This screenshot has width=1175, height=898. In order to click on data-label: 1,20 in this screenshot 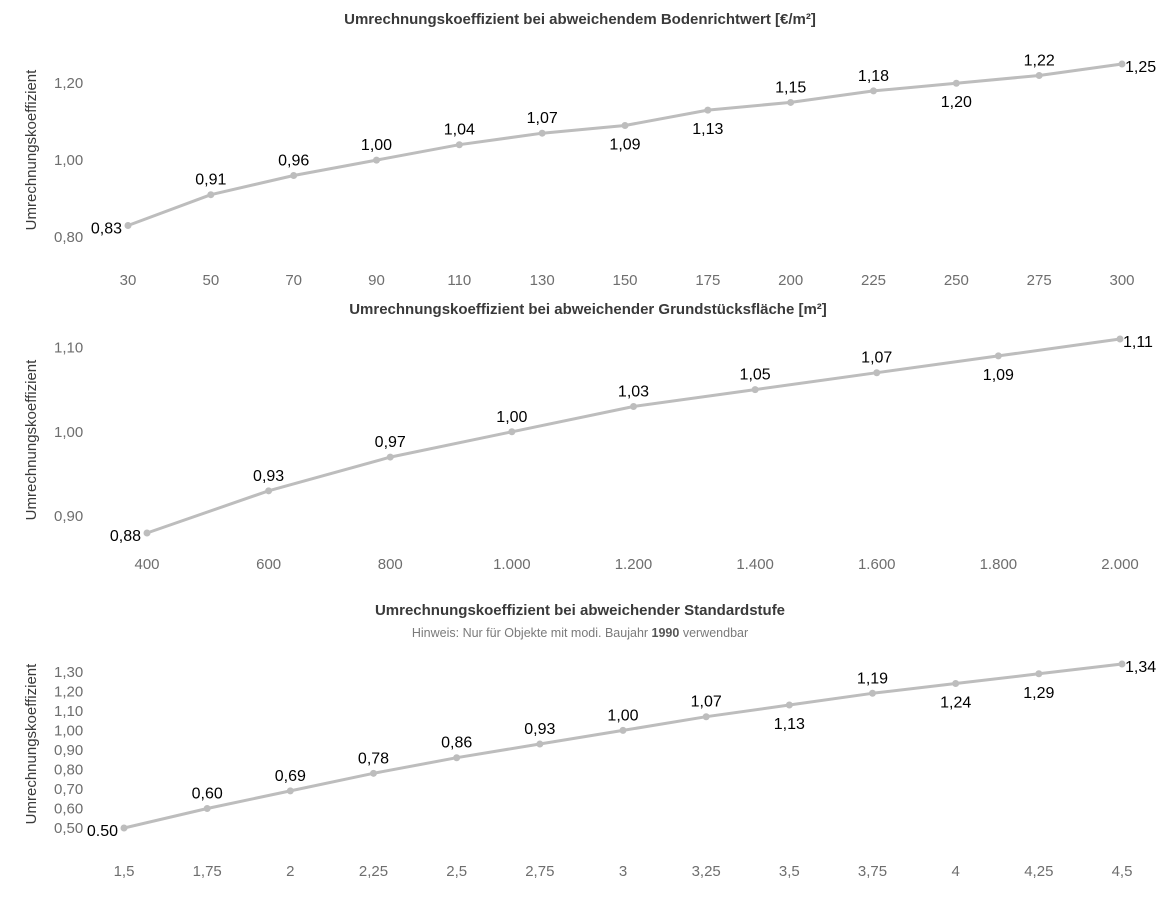, I will do `click(956, 102)`.